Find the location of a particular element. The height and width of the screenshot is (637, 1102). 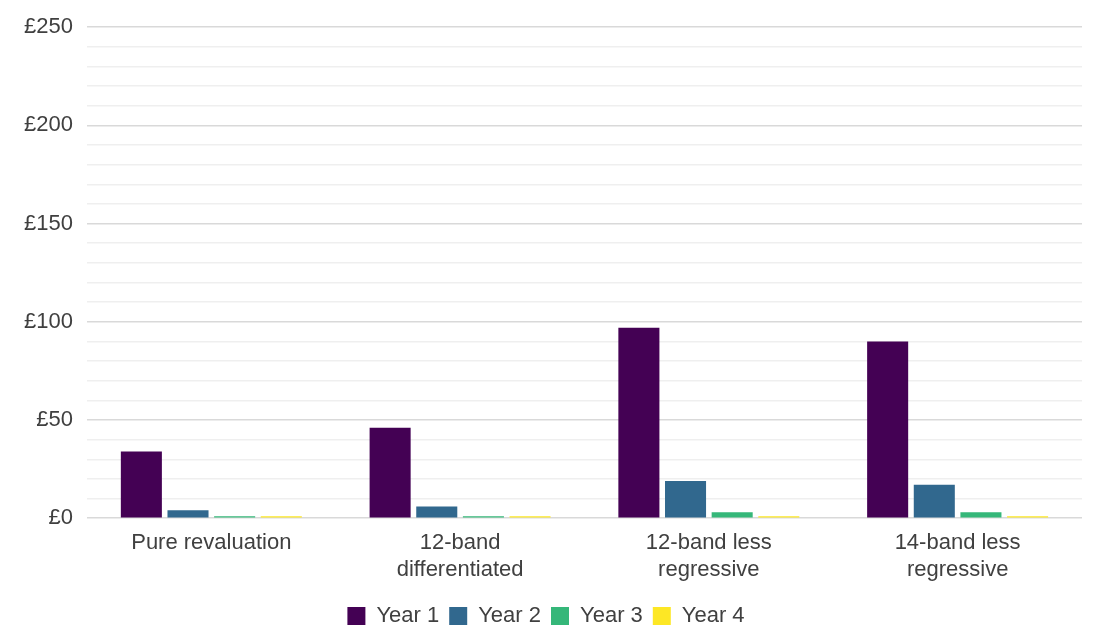

y-tick-label: £250 is located at coordinates (48, 26).